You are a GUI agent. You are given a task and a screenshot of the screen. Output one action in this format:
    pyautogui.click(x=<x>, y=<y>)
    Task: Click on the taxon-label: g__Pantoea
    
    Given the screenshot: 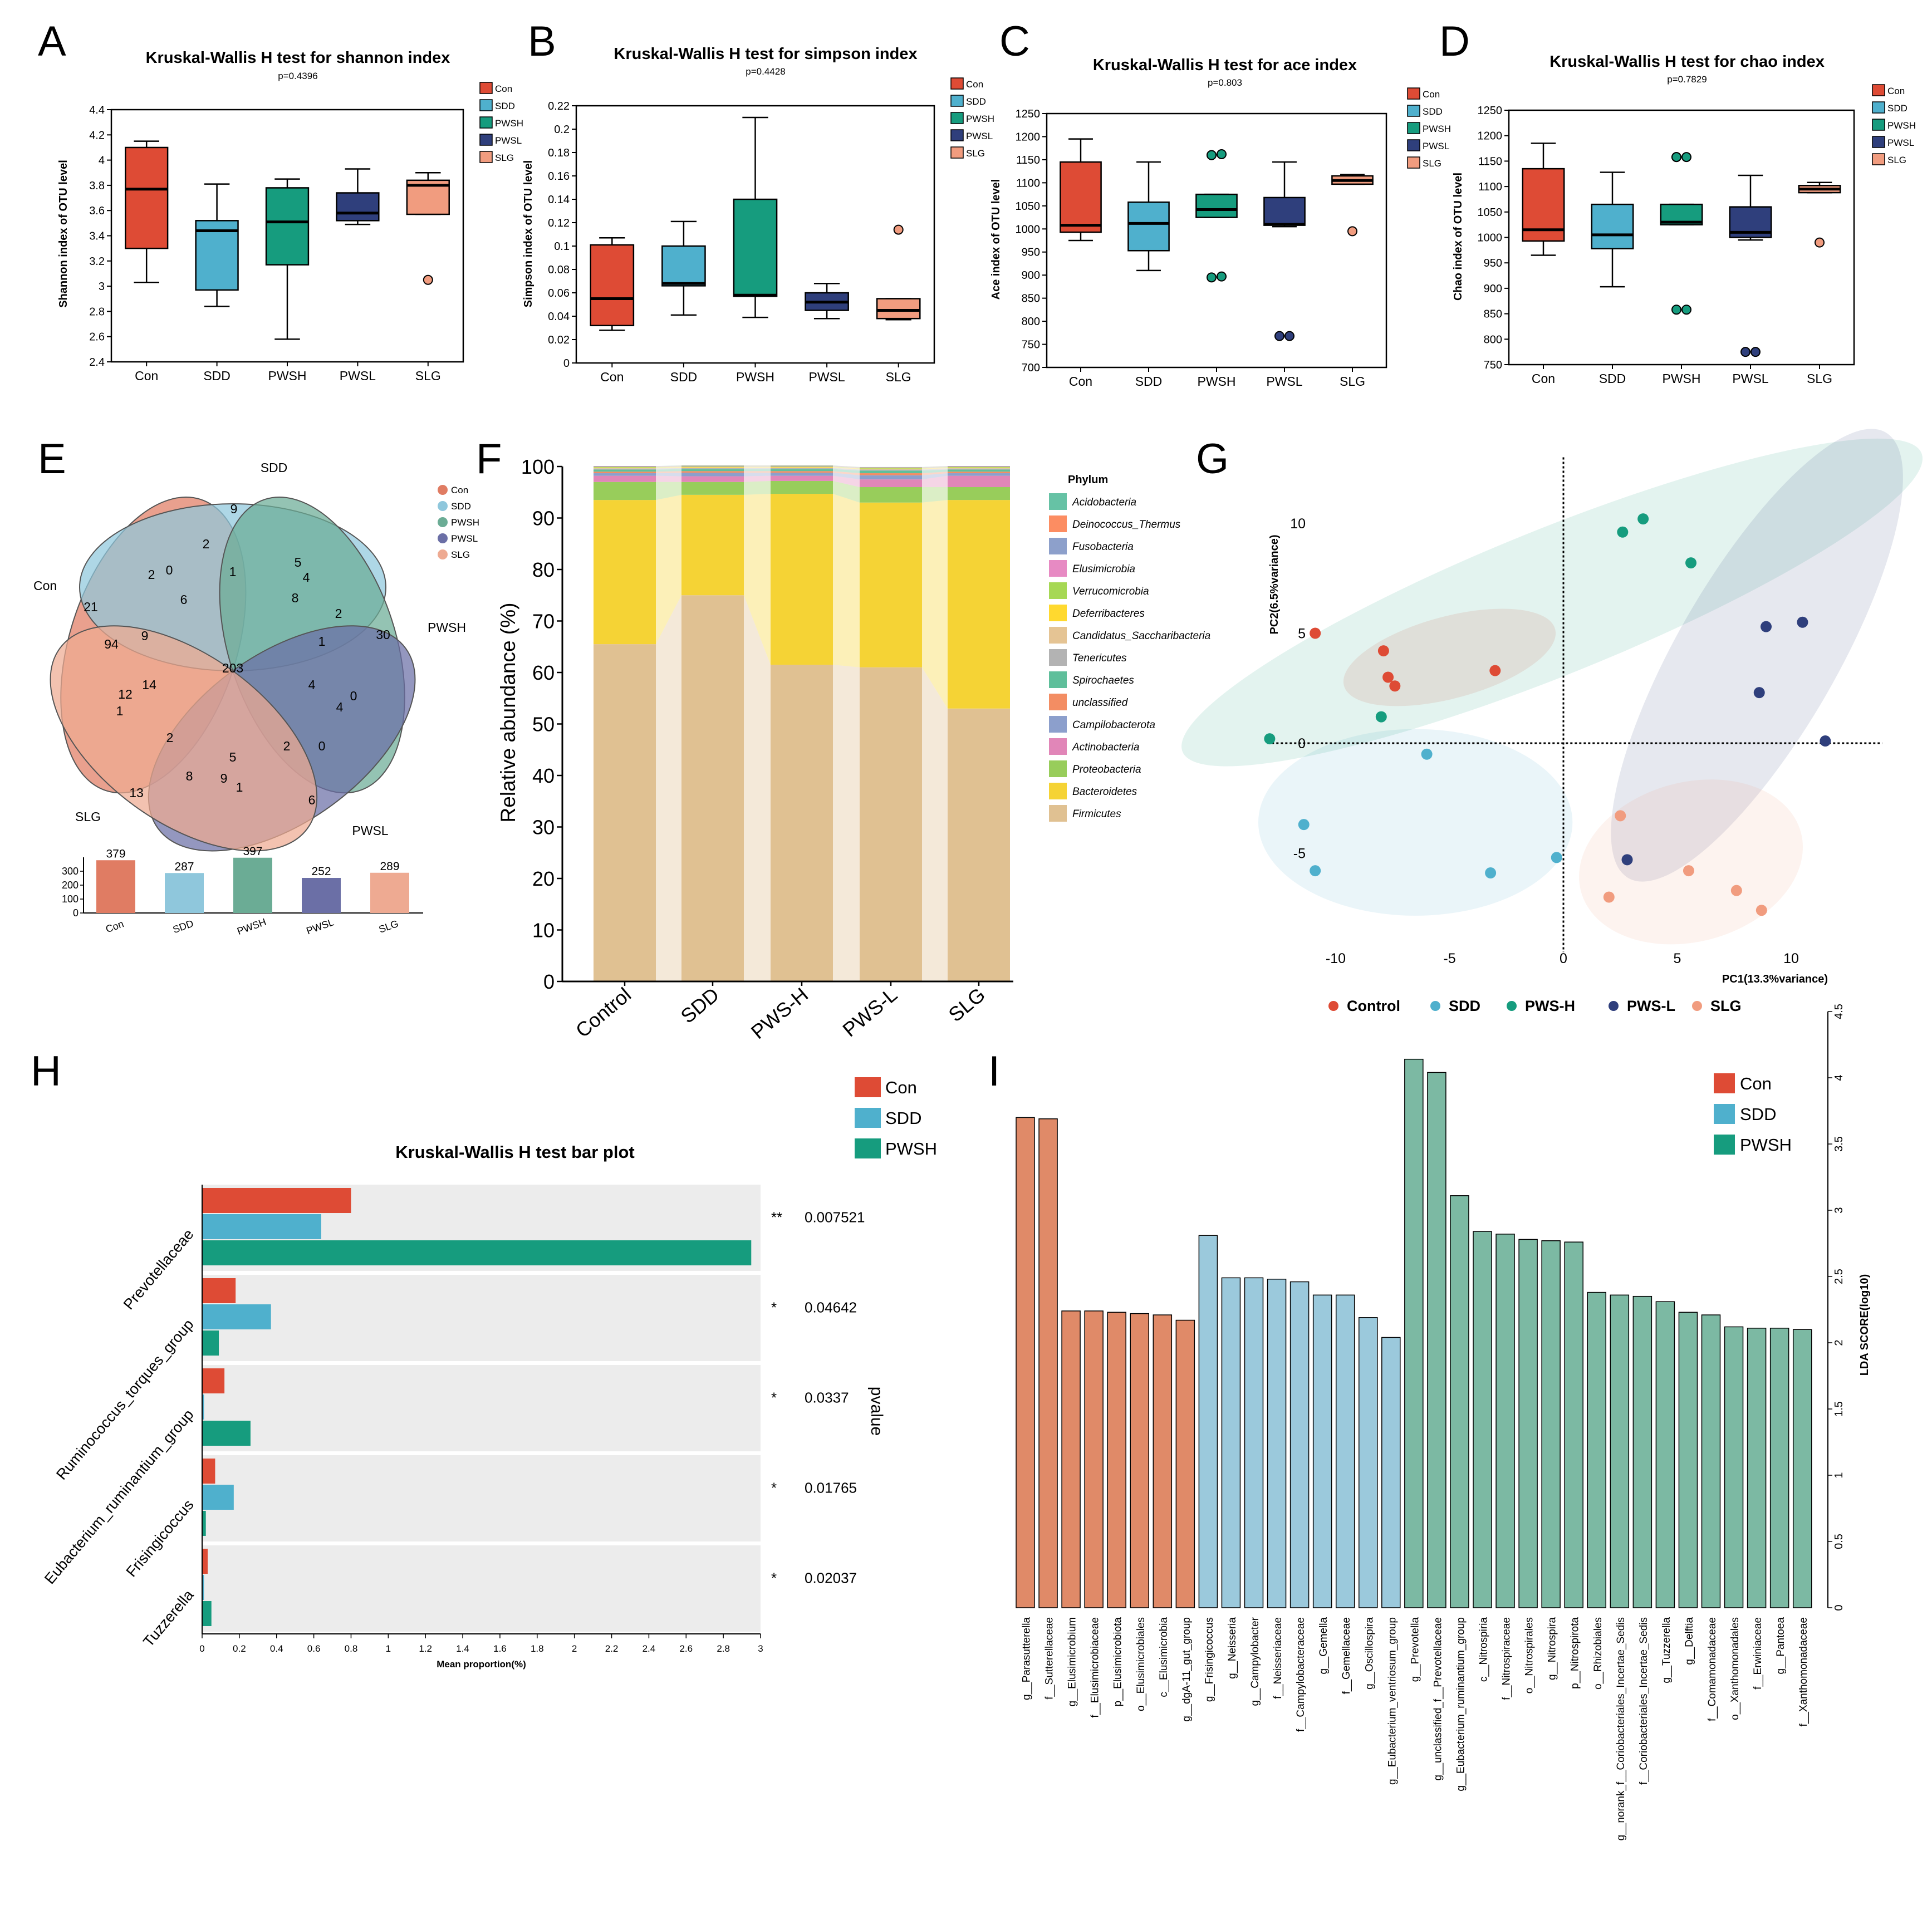 What is the action you would take?
    pyautogui.click(x=1781, y=1646)
    